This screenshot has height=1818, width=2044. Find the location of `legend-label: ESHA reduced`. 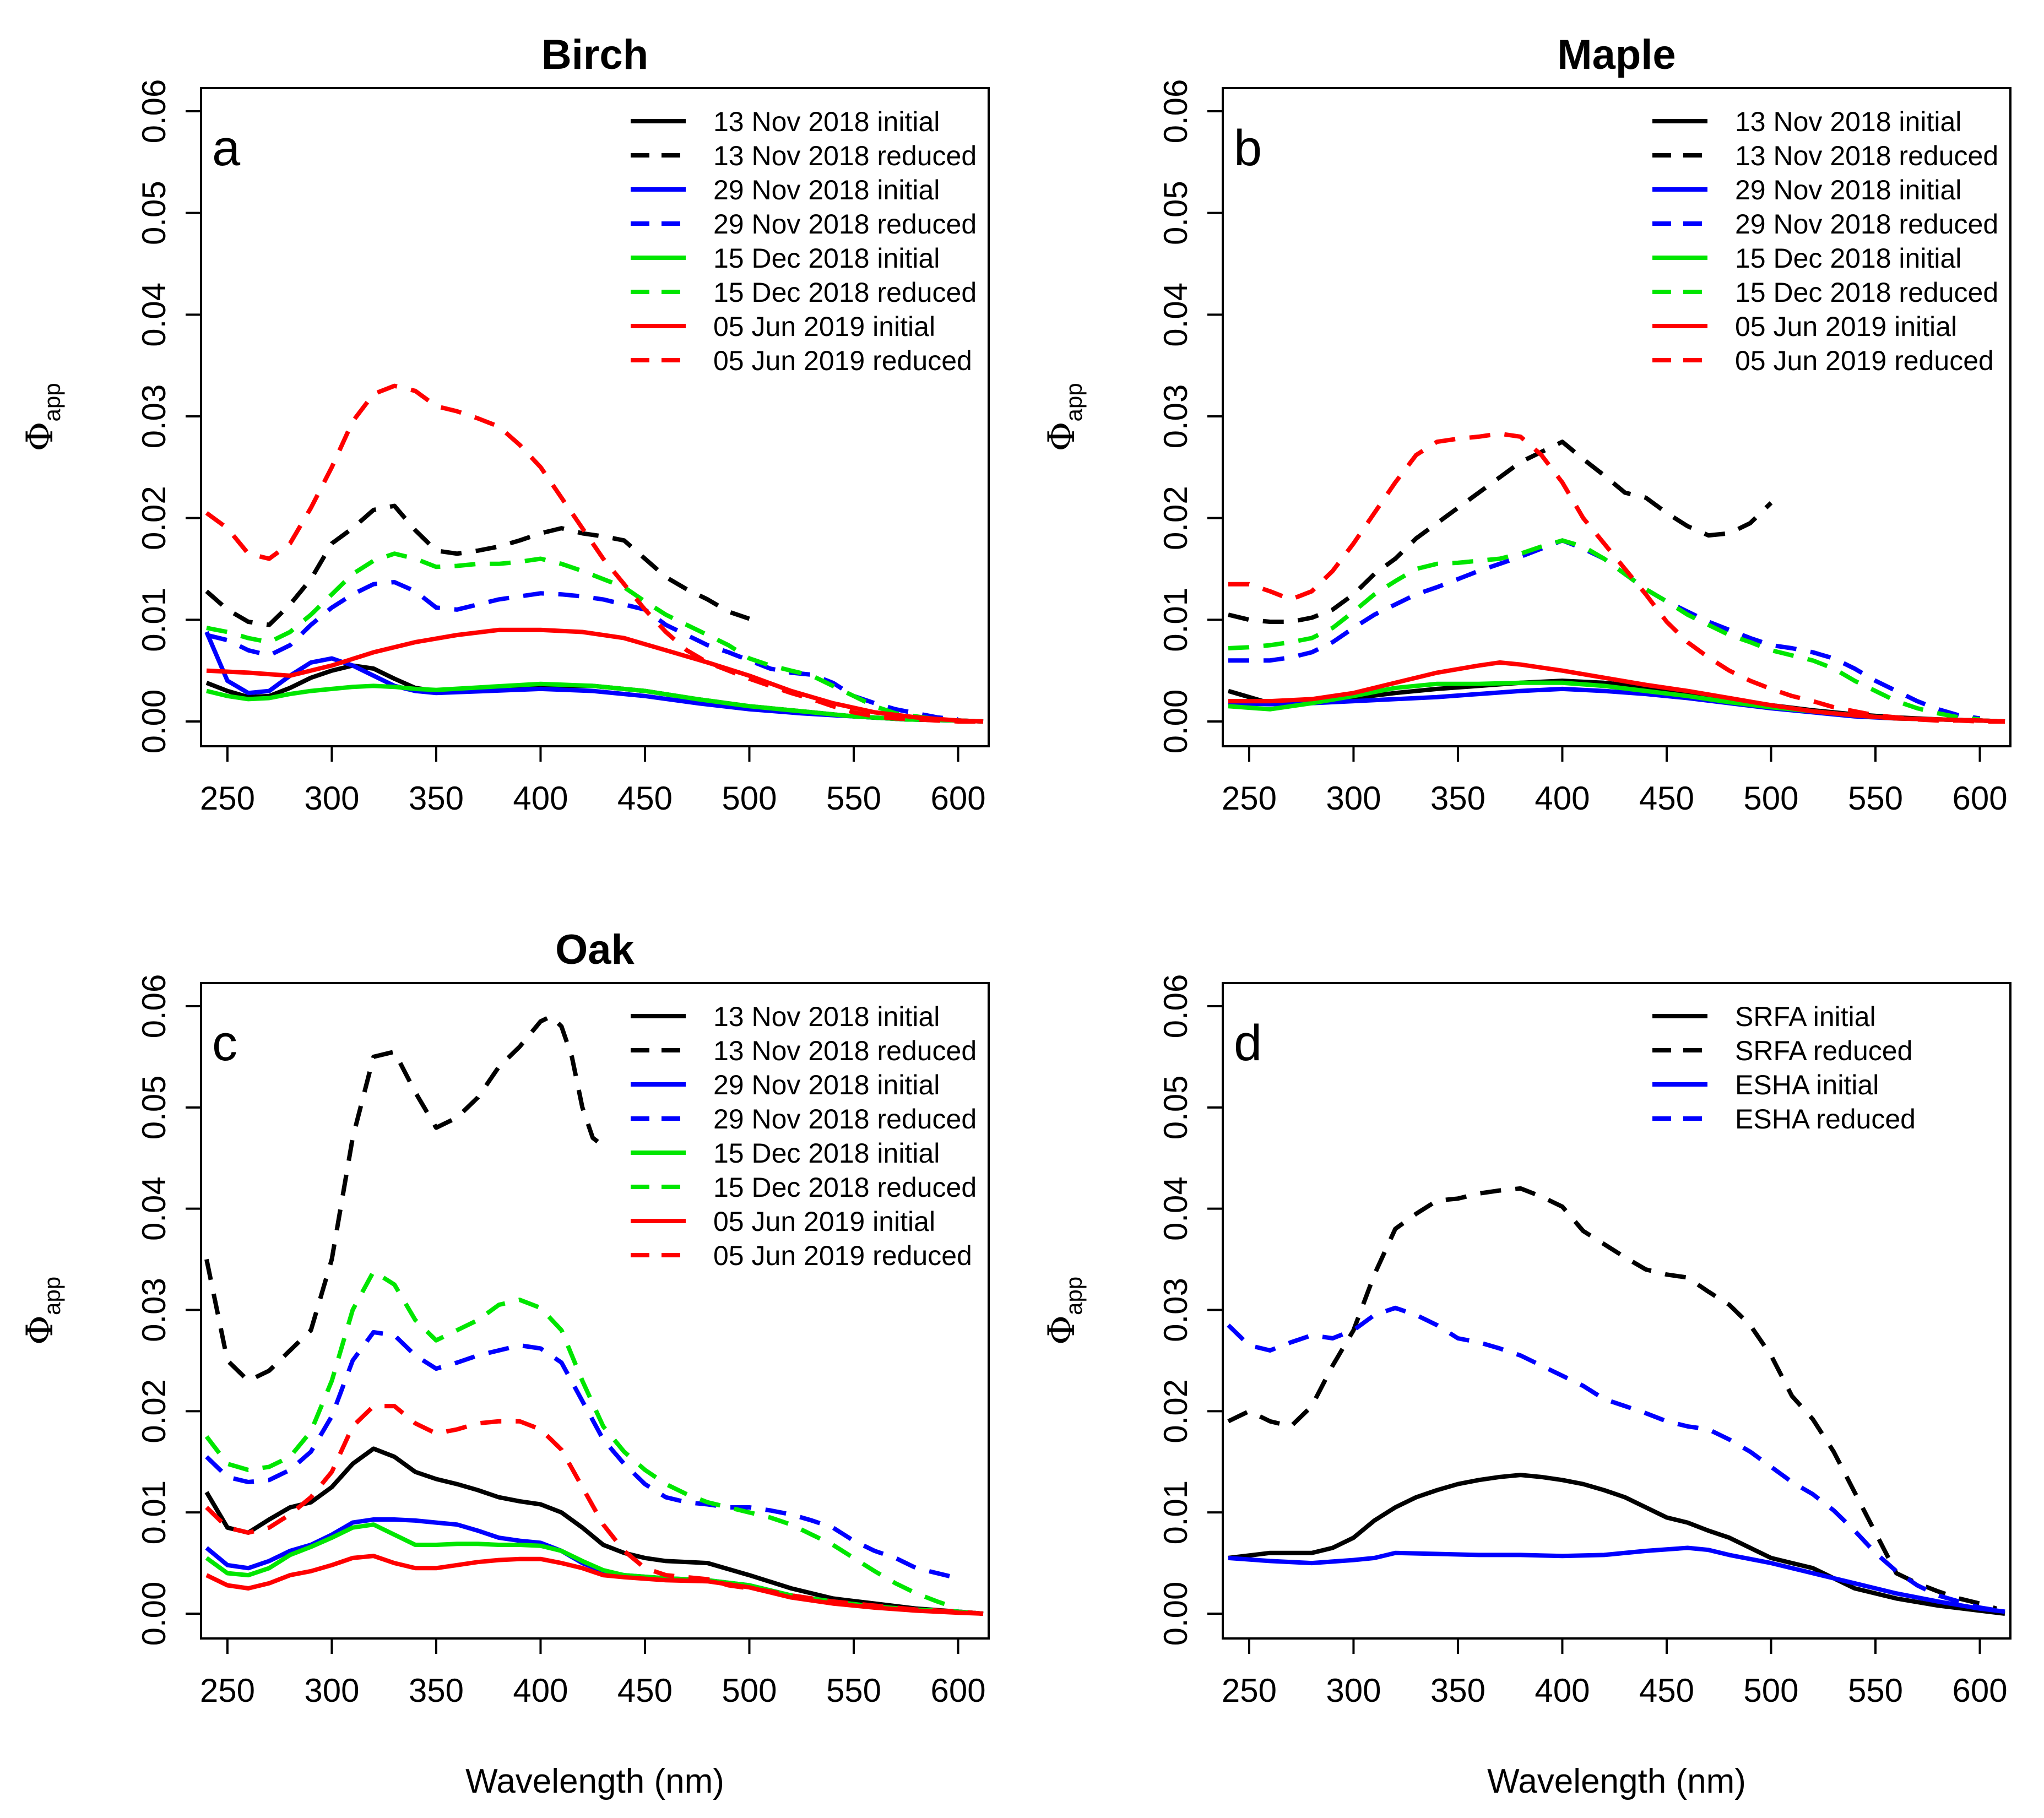

legend-label: ESHA reduced is located at coordinates (1825, 1119).